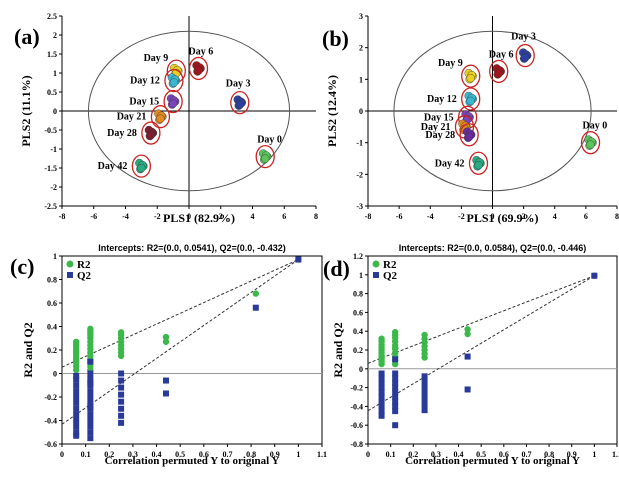 The height and width of the screenshot is (479, 619). What do you see at coordinates (22, 266) in the screenshot?
I see `panel-label-3: (c)` at bounding box center [22, 266].